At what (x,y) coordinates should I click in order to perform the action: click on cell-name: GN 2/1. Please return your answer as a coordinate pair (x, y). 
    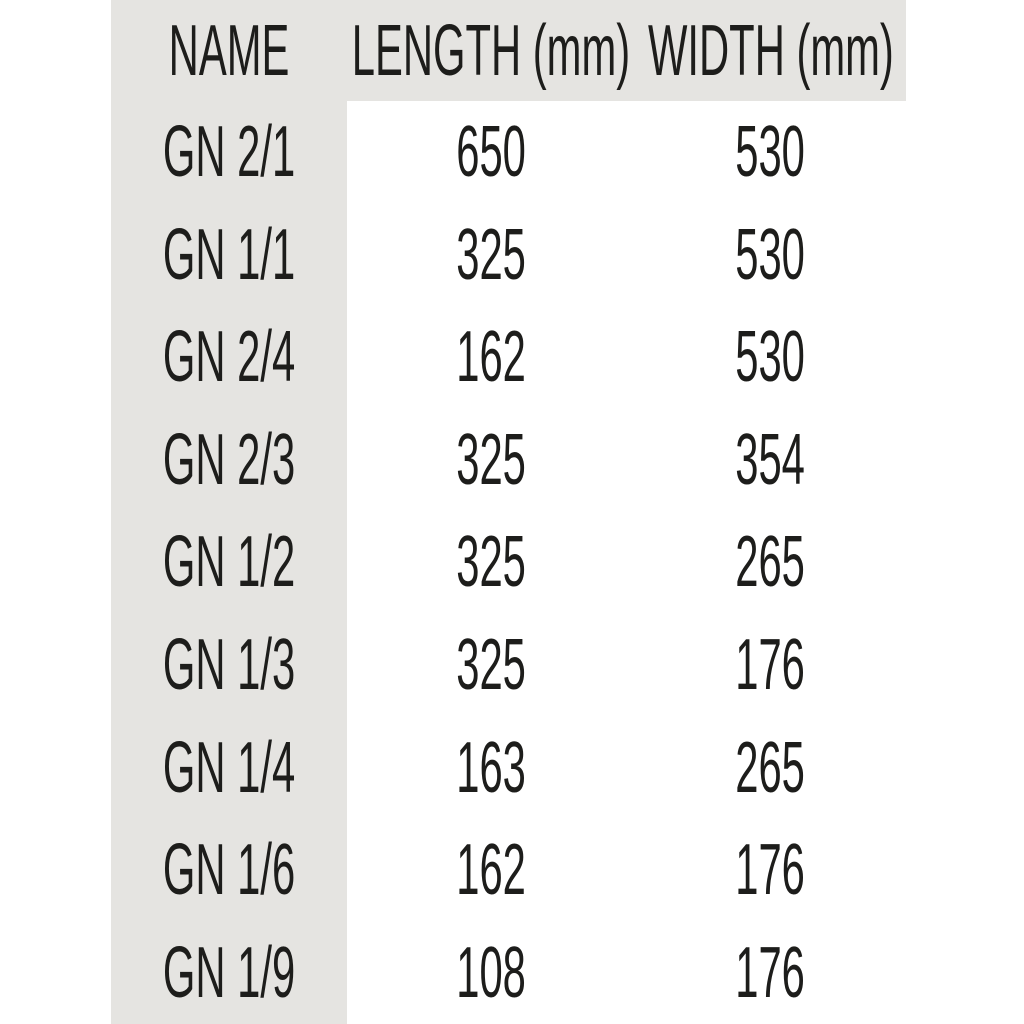
    Looking at the image, I should click on (229, 152).